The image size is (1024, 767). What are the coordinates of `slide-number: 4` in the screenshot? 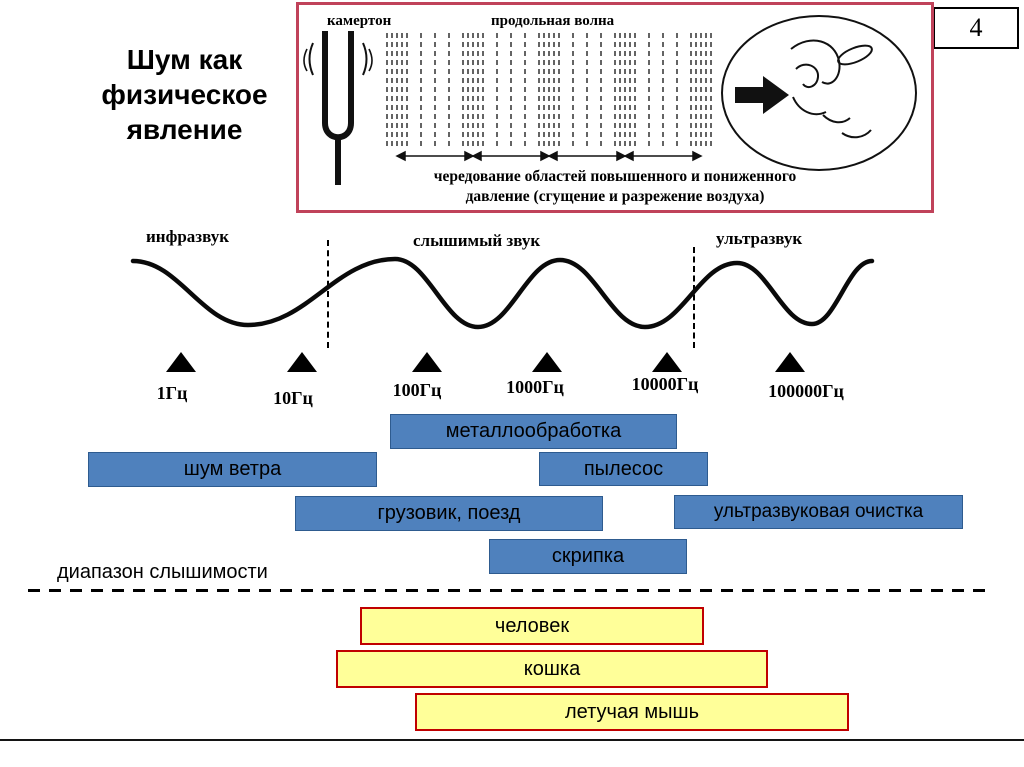 It's located at (976, 27).